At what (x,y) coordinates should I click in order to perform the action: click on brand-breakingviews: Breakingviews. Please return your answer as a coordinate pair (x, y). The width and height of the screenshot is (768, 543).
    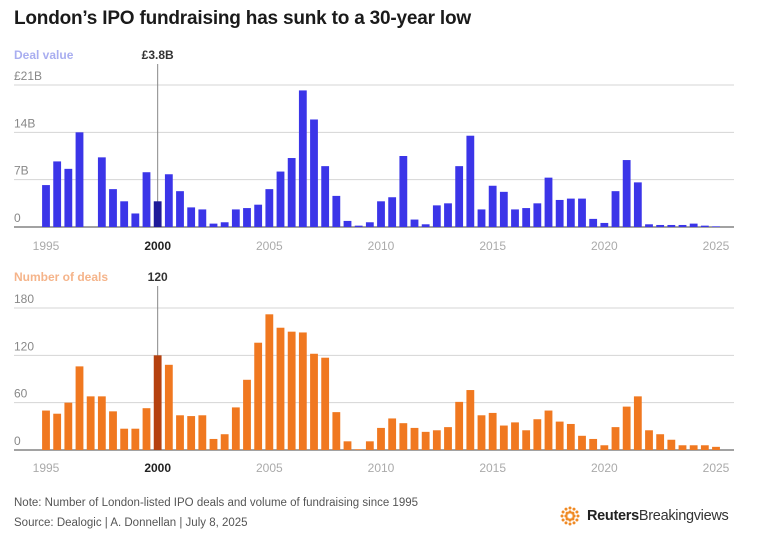
    Looking at the image, I should click on (683, 516).